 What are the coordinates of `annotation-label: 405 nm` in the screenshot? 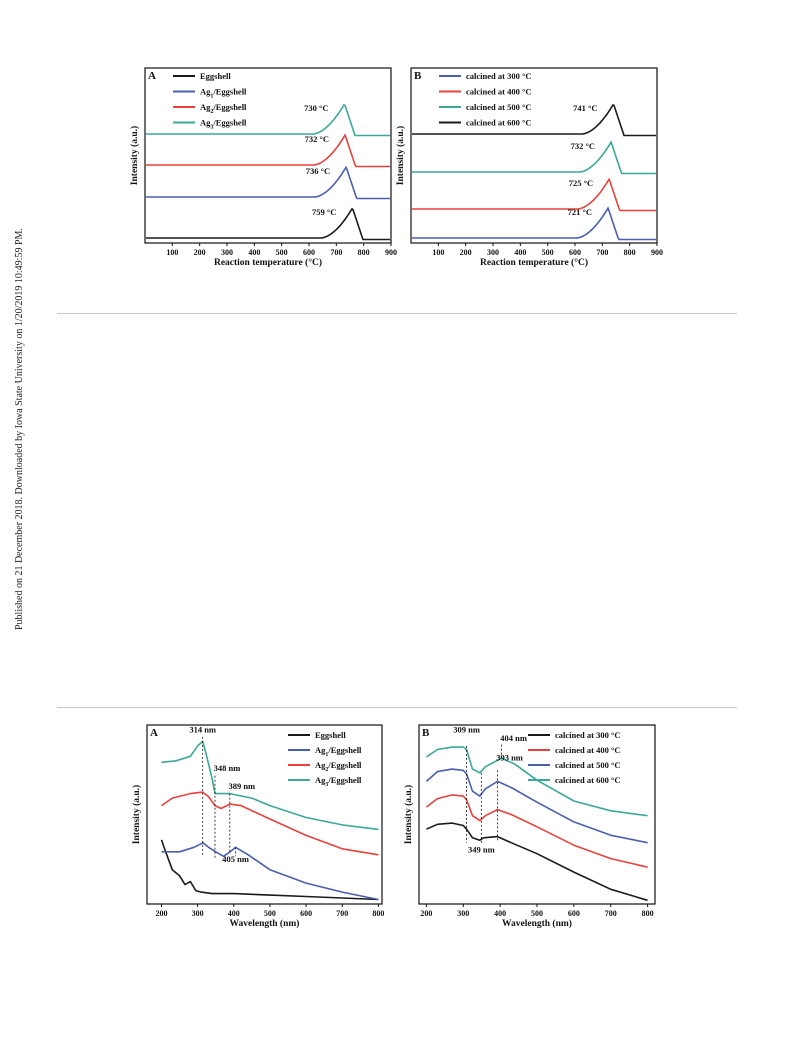 It's located at (235, 859).